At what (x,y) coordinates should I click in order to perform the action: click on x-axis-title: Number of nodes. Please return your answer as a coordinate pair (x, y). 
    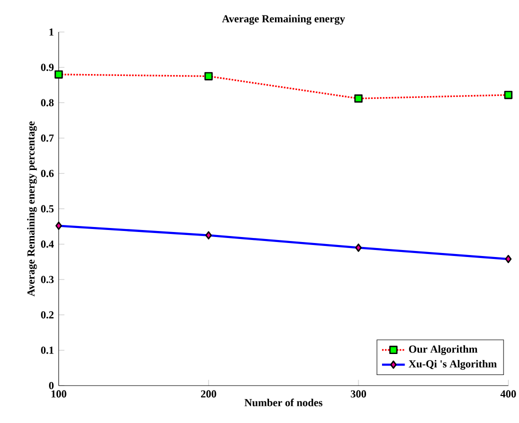
    Looking at the image, I should click on (283, 402).